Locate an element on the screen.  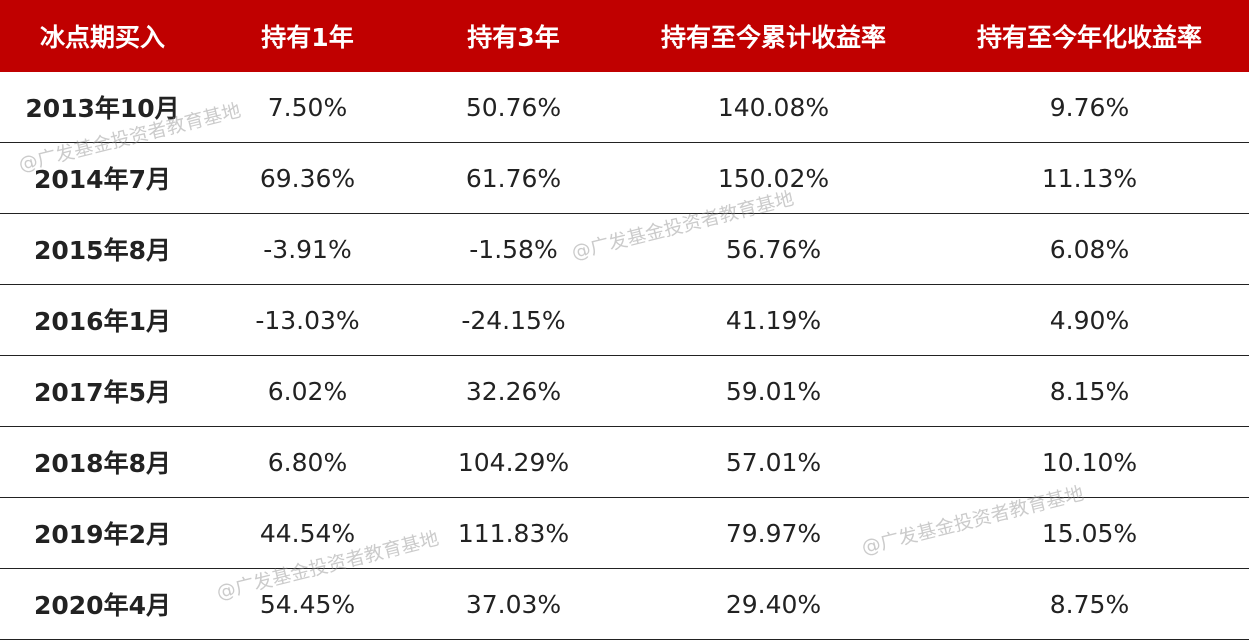
value-cell: 111.83% is located at coordinates (513, 533).